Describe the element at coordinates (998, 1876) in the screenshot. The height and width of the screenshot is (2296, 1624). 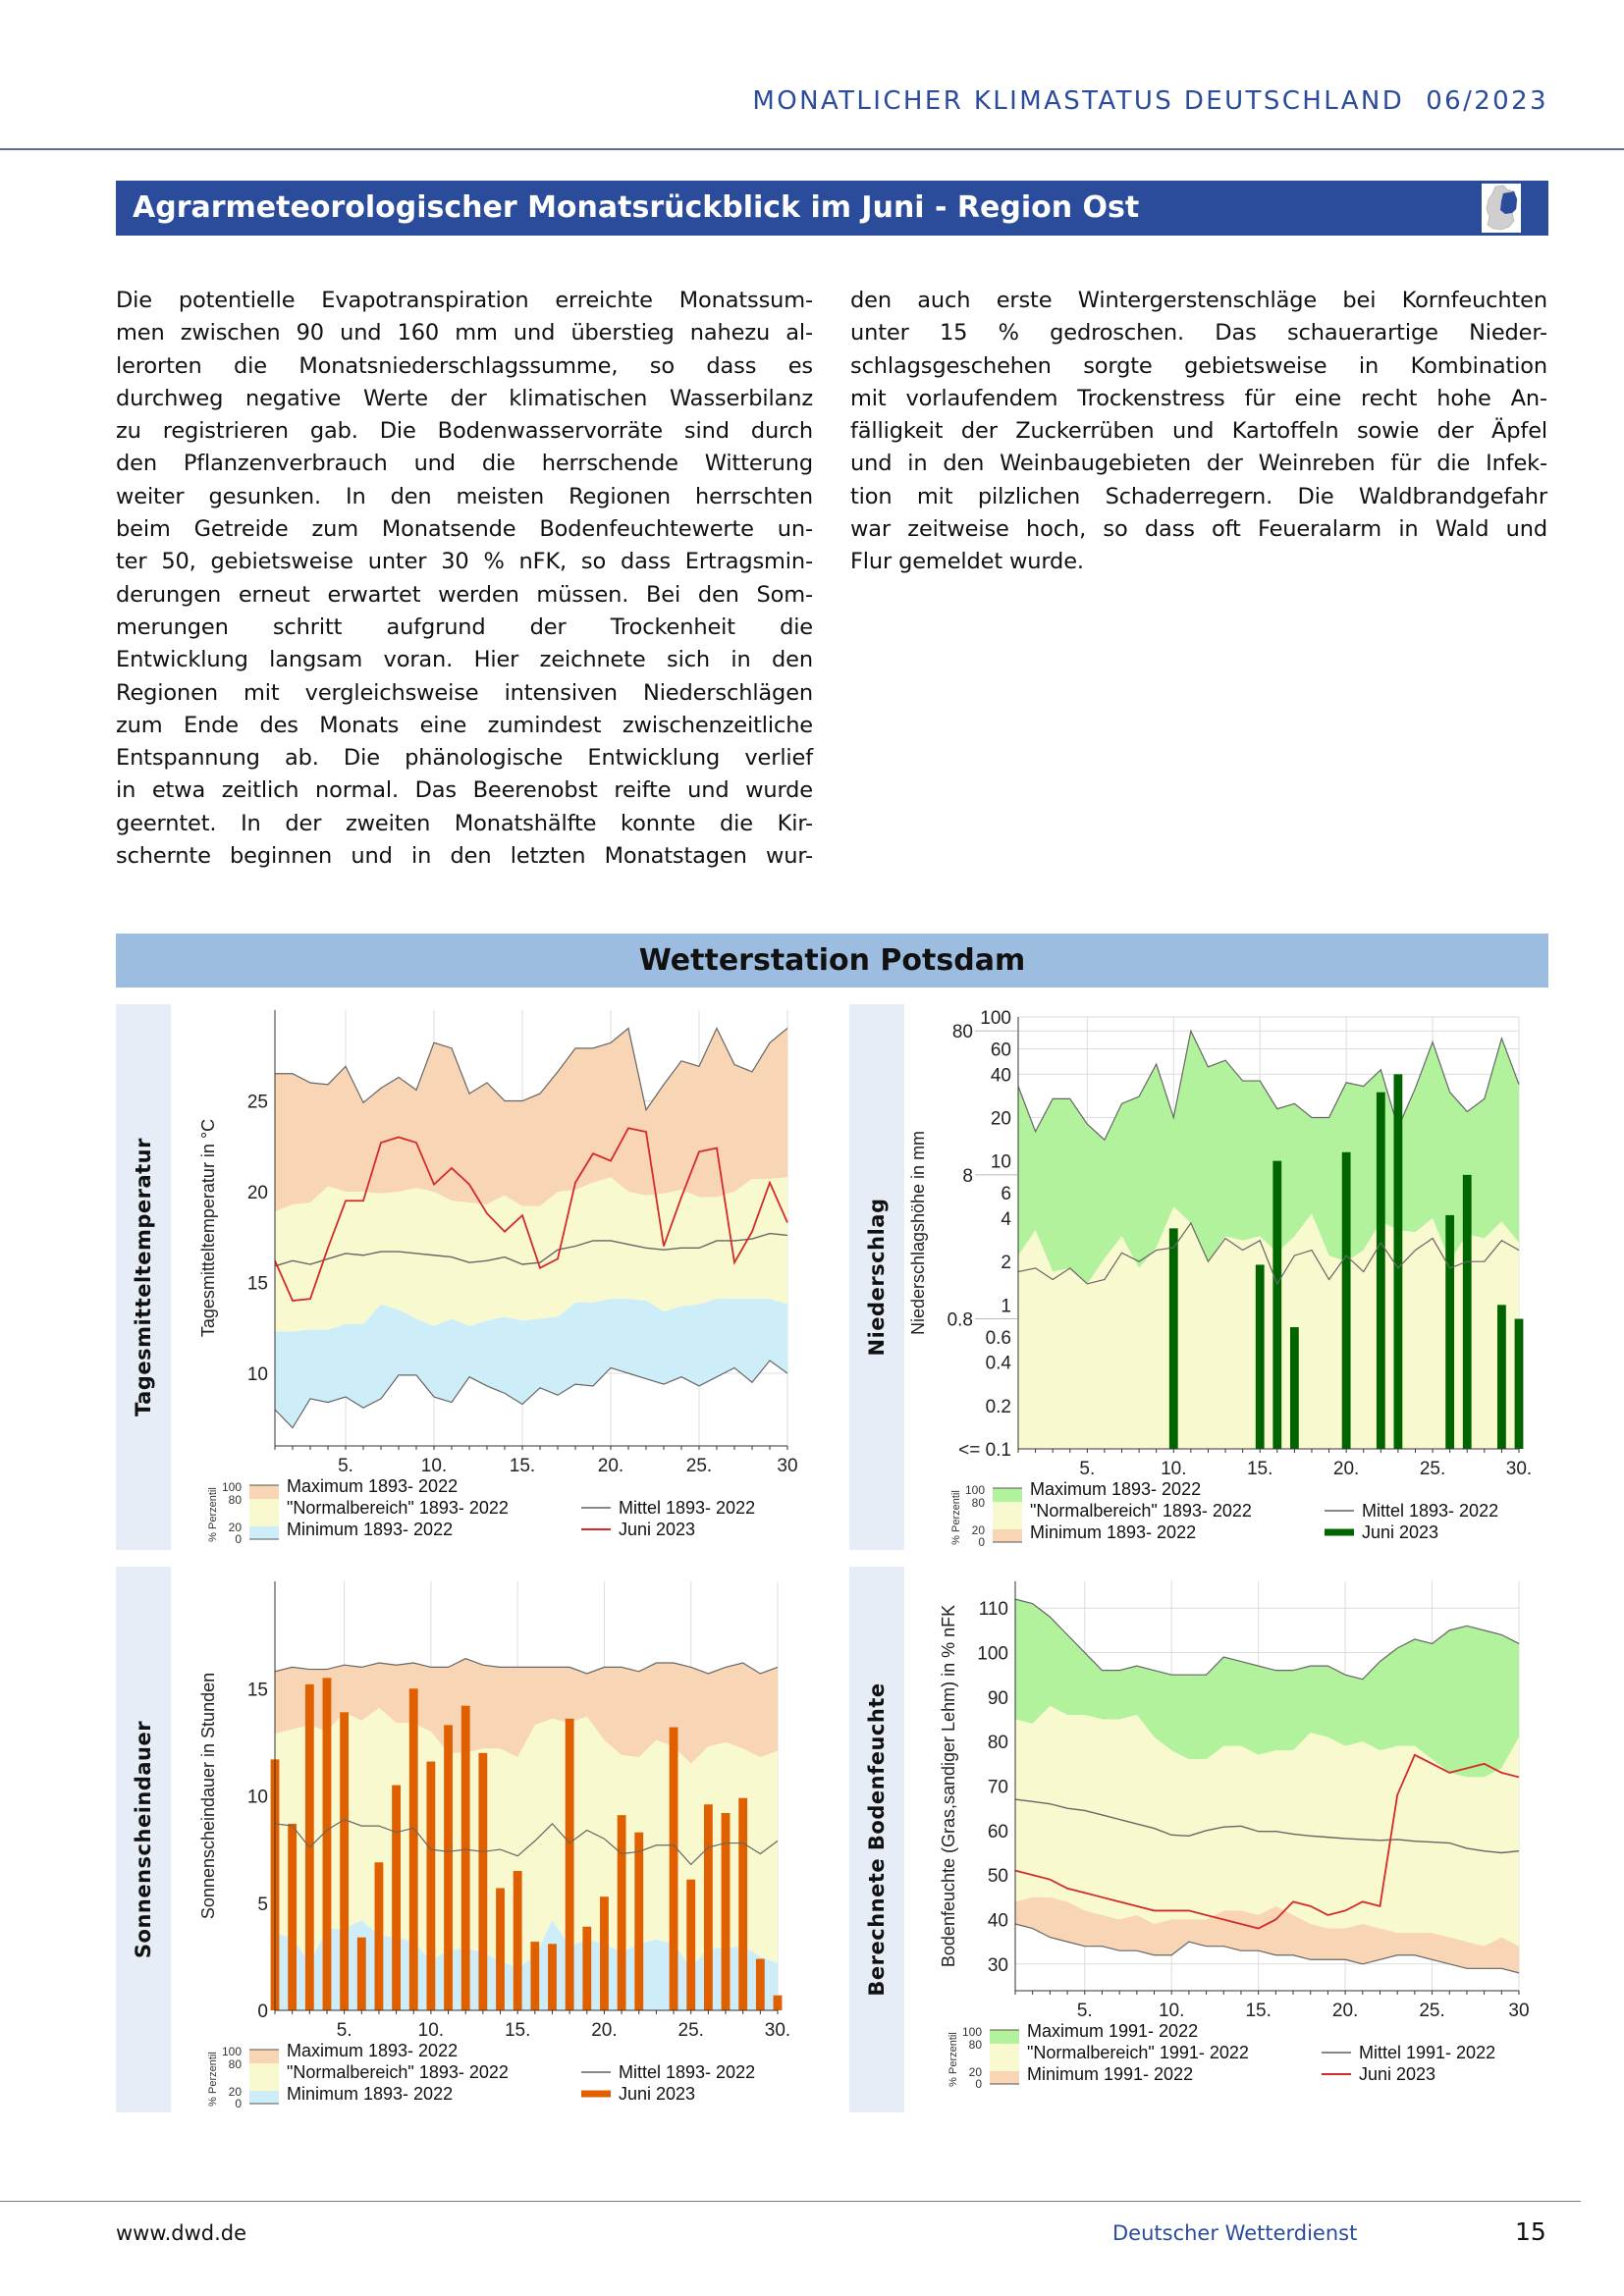
I see `y-tick-label: 50` at that location.